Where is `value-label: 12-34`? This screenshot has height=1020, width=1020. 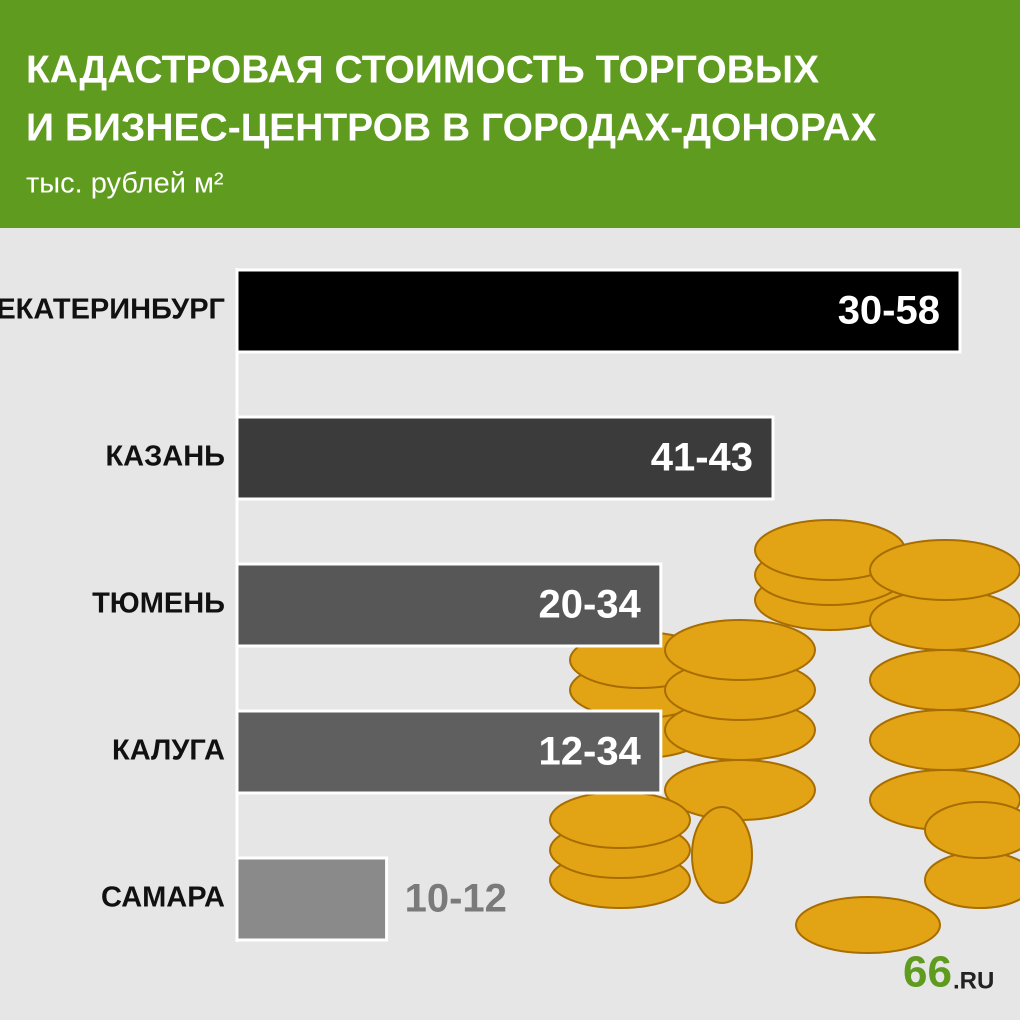 value-label: 12-34 is located at coordinates (590, 752).